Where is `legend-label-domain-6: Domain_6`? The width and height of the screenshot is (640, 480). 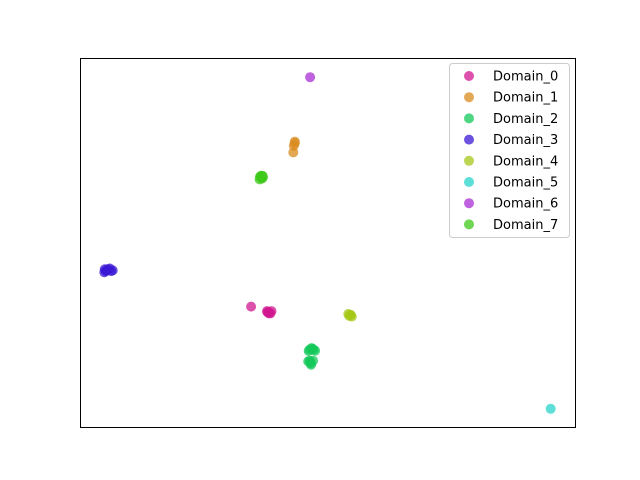 legend-label-domain-6: Domain_6 is located at coordinates (525, 204).